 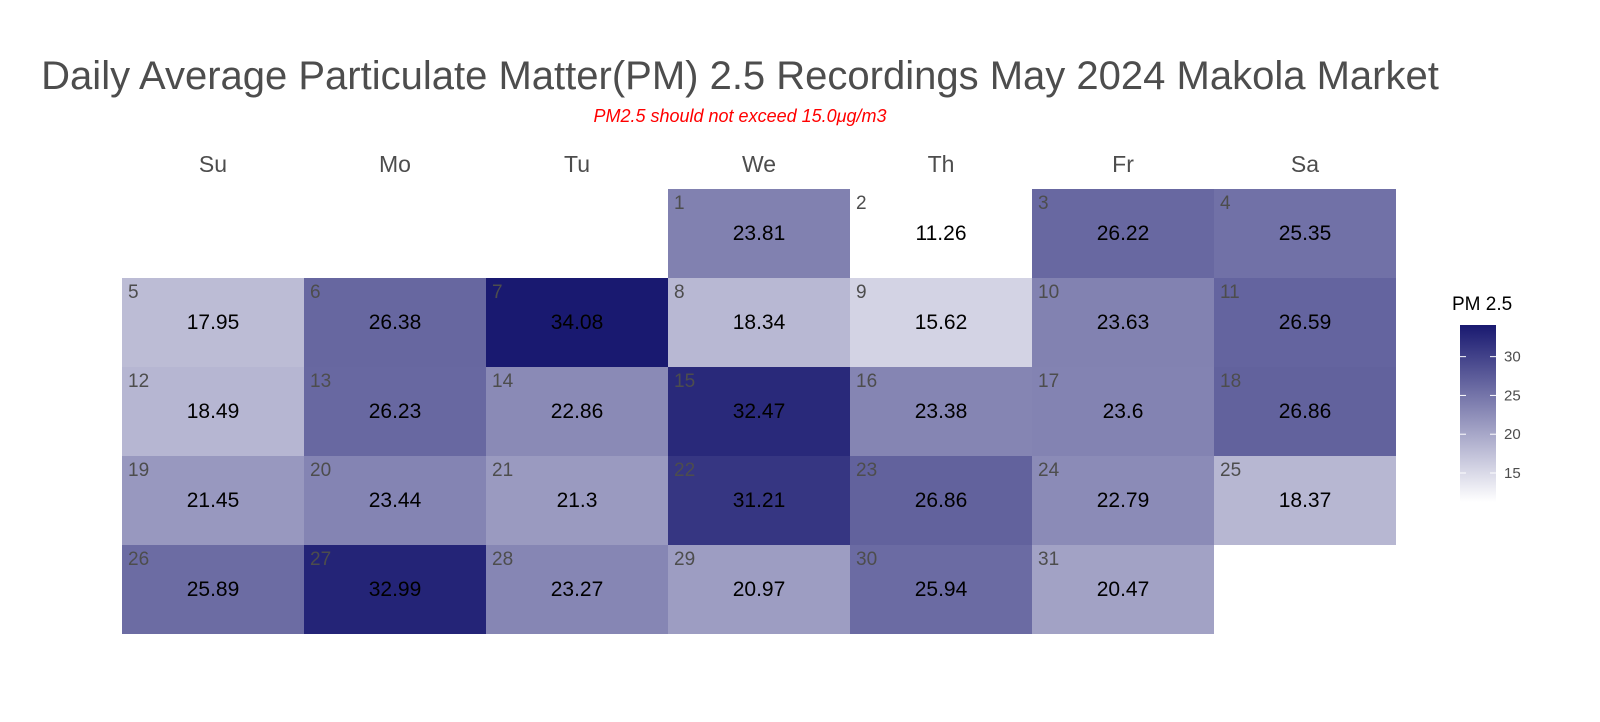 What do you see at coordinates (1305, 411) in the screenshot?
I see `calendar-cell: 18 26.86` at bounding box center [1305, 411].